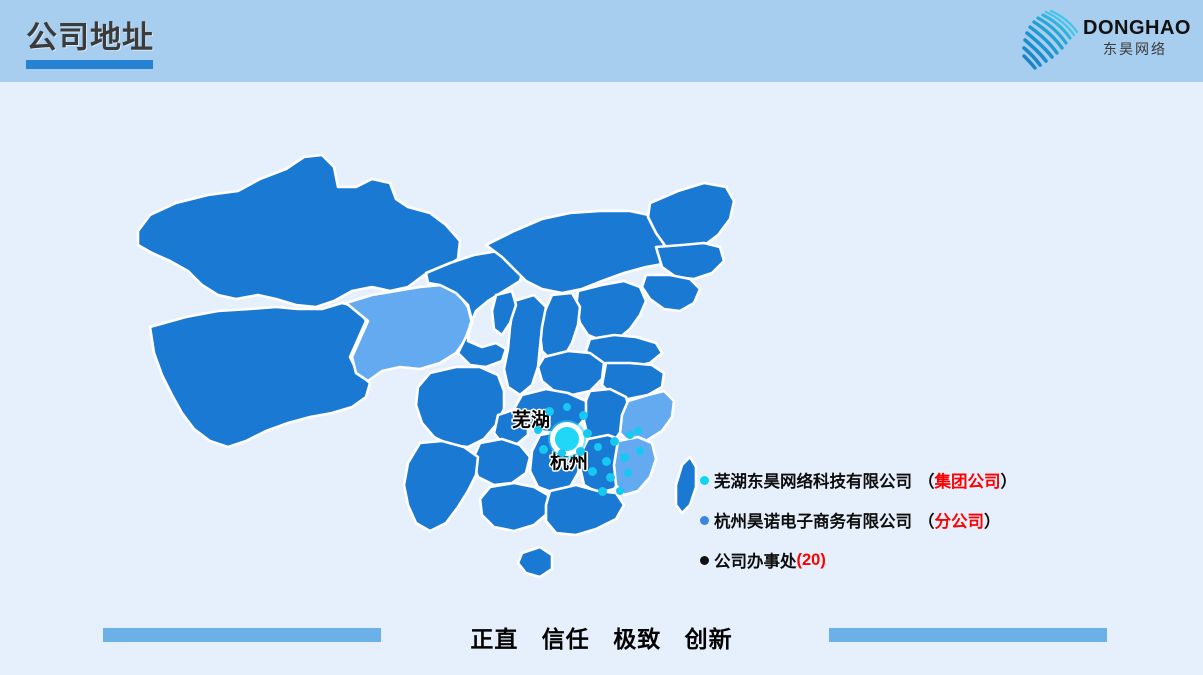 The width and height of the screenshot is (1203, 675). Describe the element at coordinates (511, 427) in the screenshot. I see `province-chongqing` at that location.